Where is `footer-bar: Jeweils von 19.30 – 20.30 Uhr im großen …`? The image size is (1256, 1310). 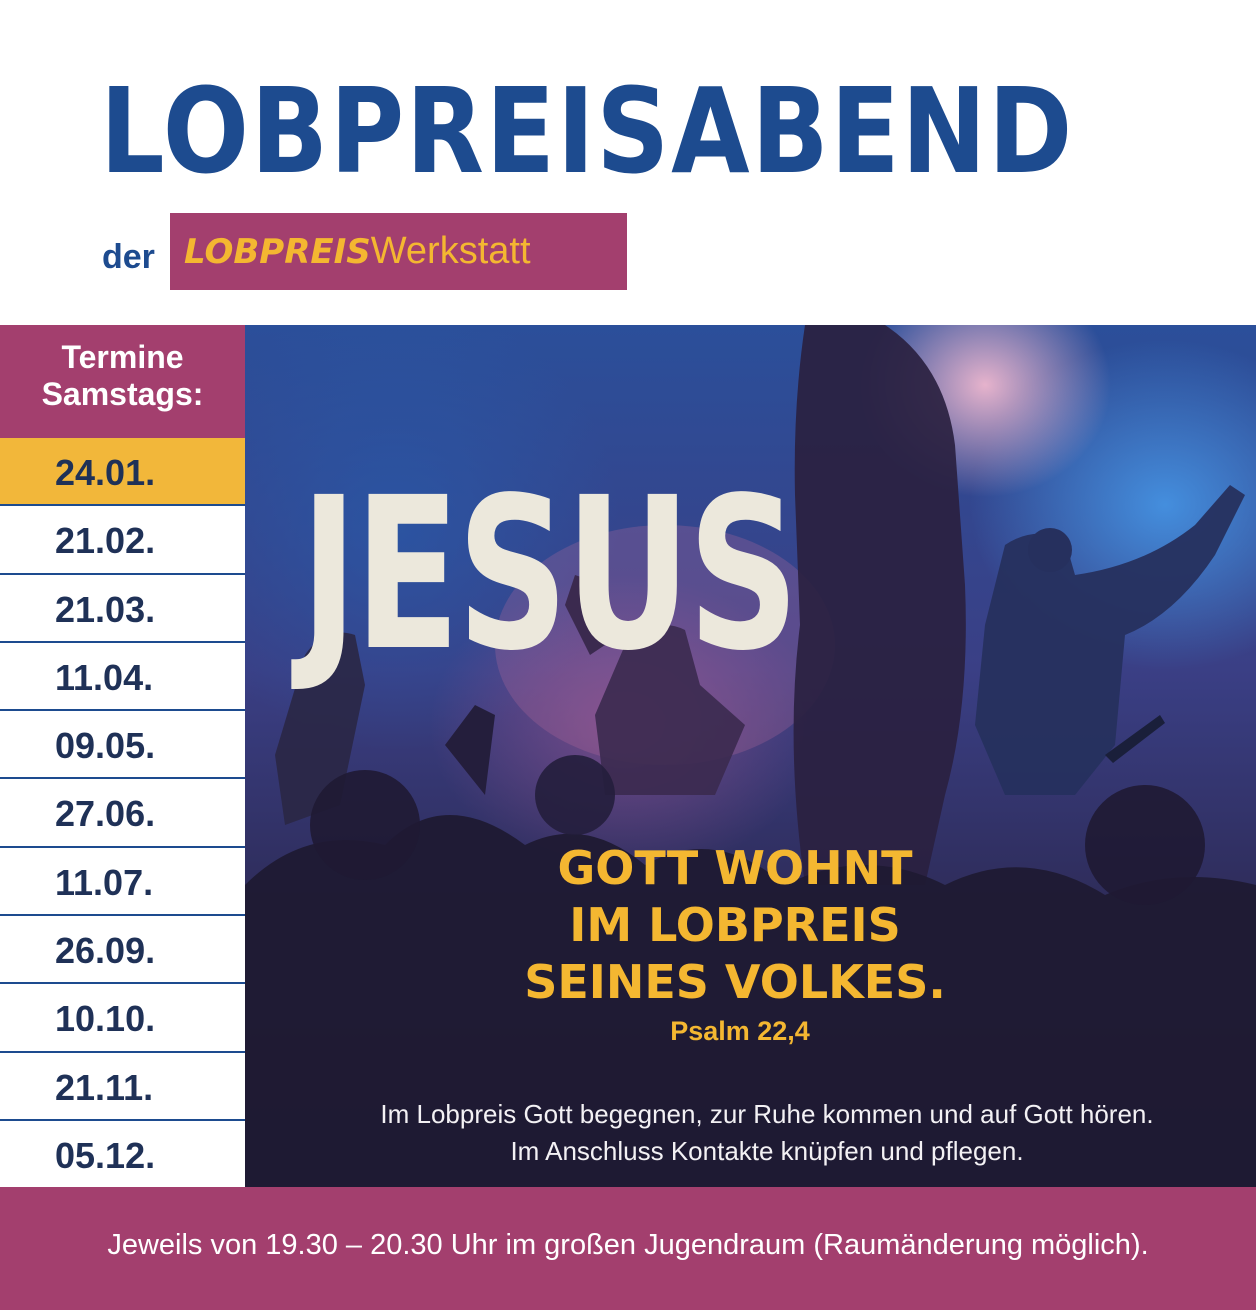 footer-bar: Jeweils von 19.30 – 20.30 Uhr im großen … is located at coordinates (628, 1248).